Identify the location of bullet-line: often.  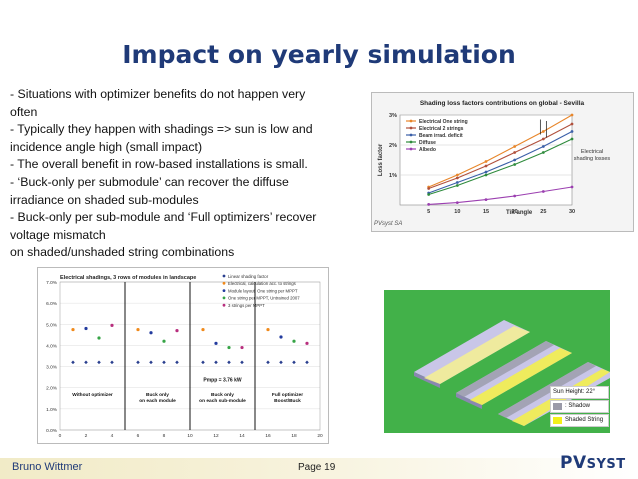
(24, 111).